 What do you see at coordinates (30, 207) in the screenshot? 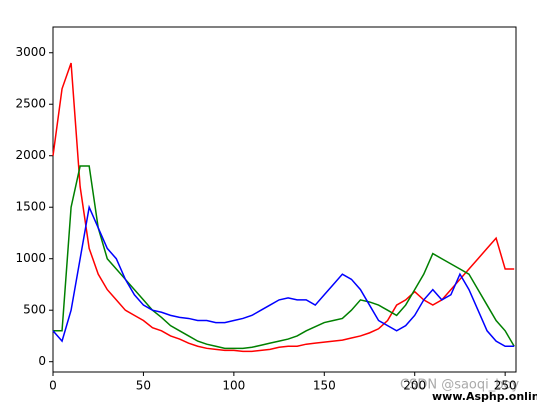
I see `y-tick-label: 1500` at bounding box center [30, 207].